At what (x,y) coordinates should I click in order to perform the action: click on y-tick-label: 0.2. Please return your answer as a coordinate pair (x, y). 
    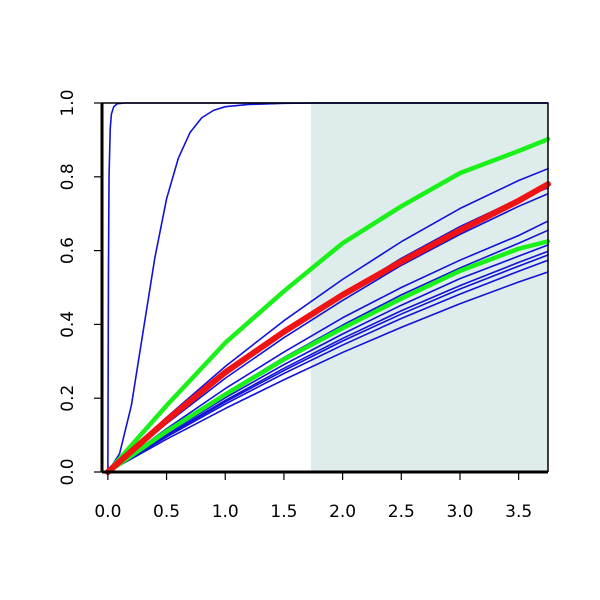
    Looking at the image, I should click on (68, 398).